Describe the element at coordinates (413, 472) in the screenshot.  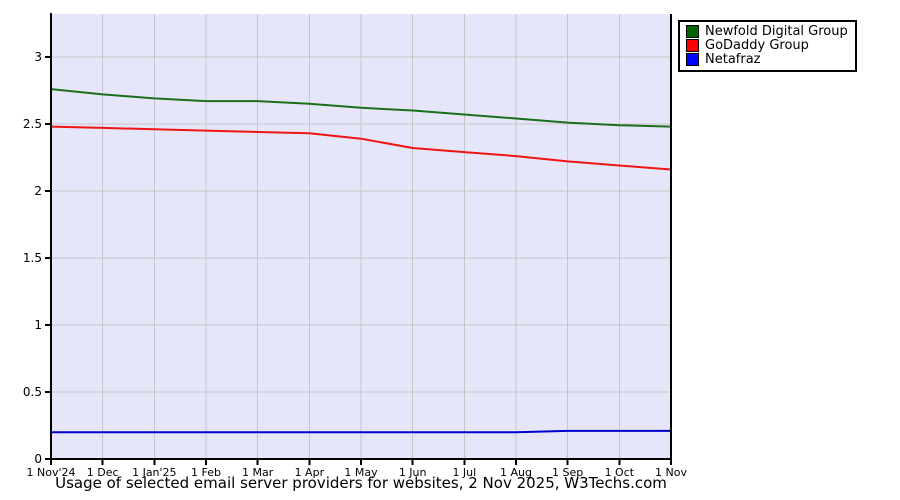
I see `x-tick-label: 1 Jun` at that location.